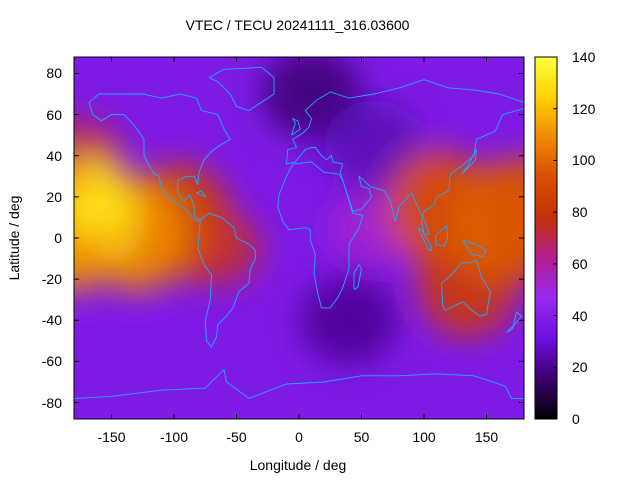 This screenshot has width=640, height=480. What do you see at coordinates (174, 437) in the screenshot?
I see `x-tick-label: -100` at bounding box center [174, 437].